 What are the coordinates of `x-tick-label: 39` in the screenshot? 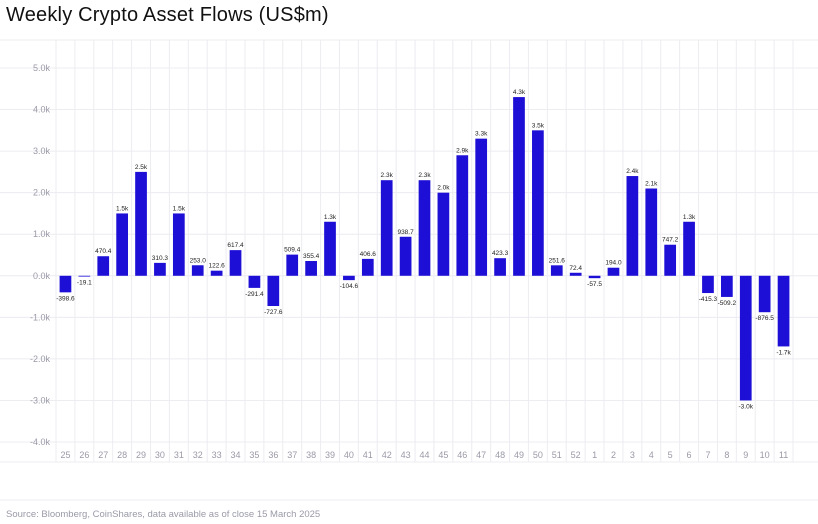 It's located at (330, 455).